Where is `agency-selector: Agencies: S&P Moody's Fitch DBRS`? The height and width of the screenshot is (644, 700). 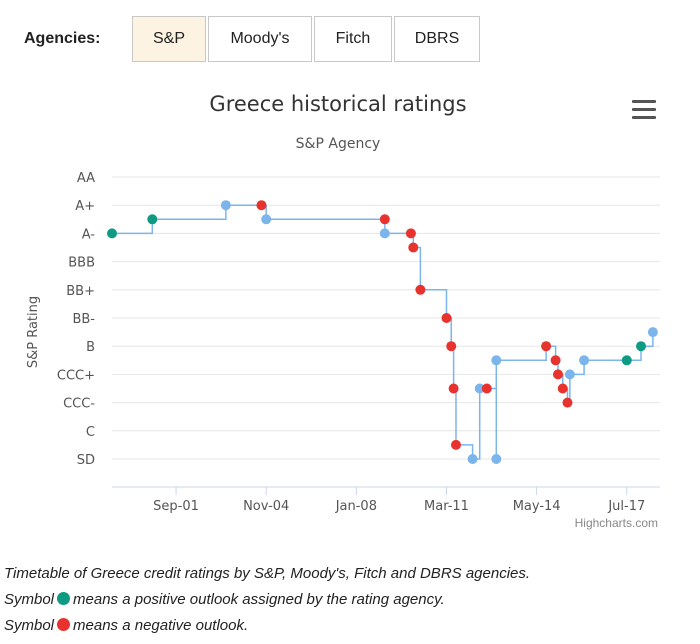 agency-selector: Agencies: S&P Moody's Fitch DBRS is located at coordinates (252, 39).